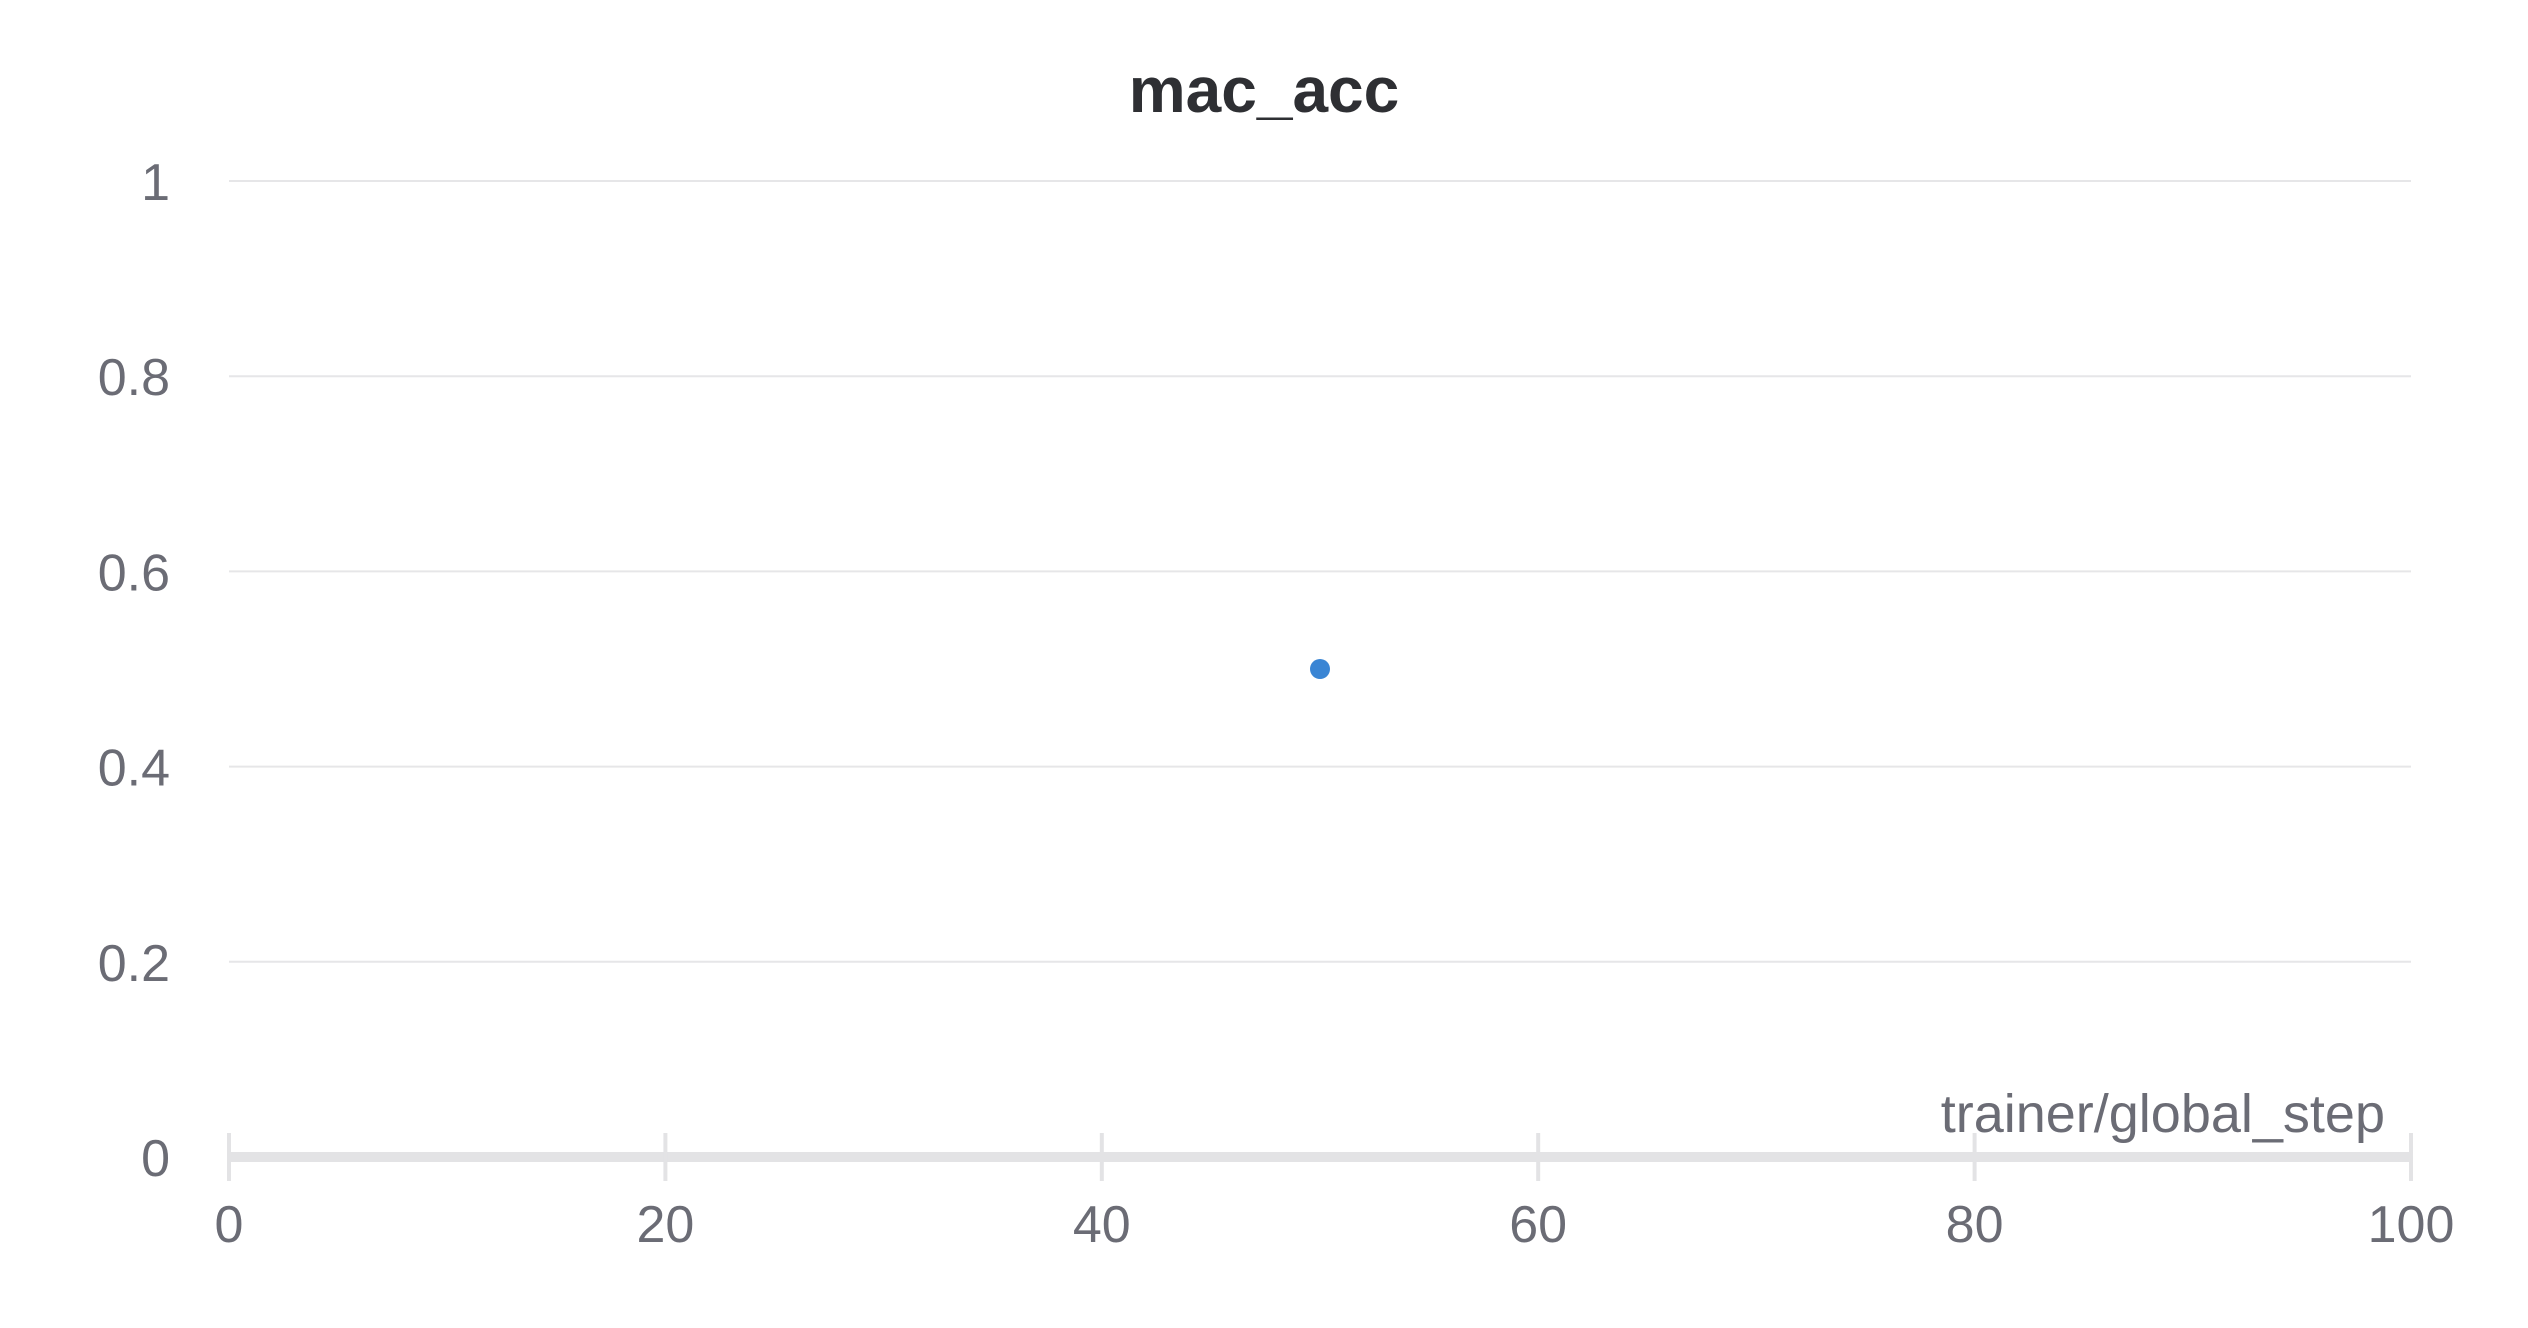 The image size is (2528, 1328). I want to click on y-axis-ticks: 0 0.2 0.4 0.6 0.8 1, so click(134, 671).